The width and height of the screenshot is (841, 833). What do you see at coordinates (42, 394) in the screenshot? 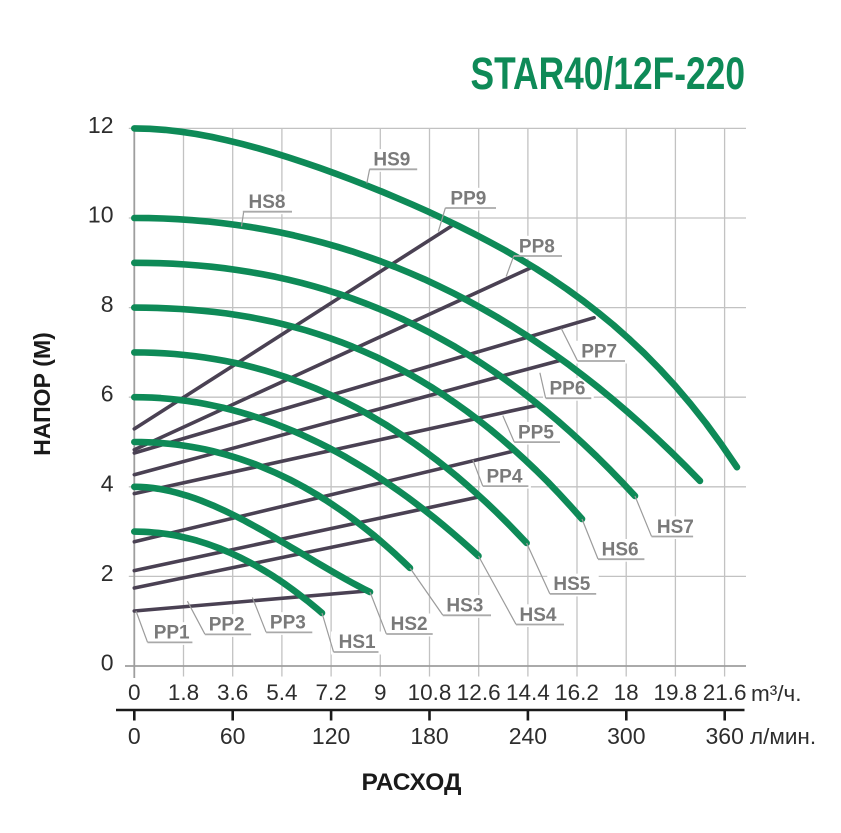
I see `svg-text: НАПОР (М)` at bounding box center [42, 394].